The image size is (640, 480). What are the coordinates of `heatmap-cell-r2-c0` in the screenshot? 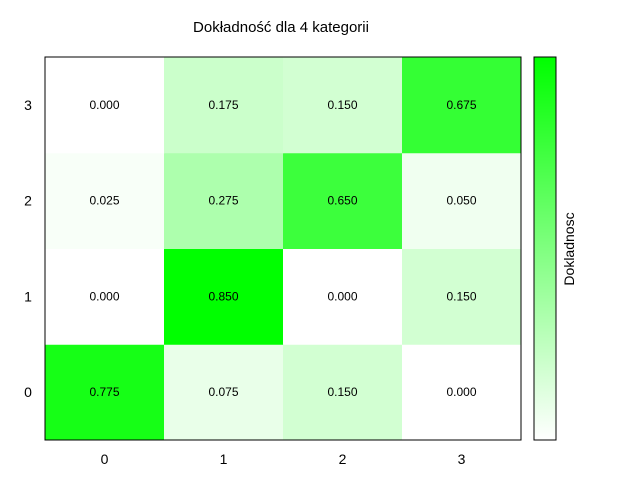 It's located at (105, 200).